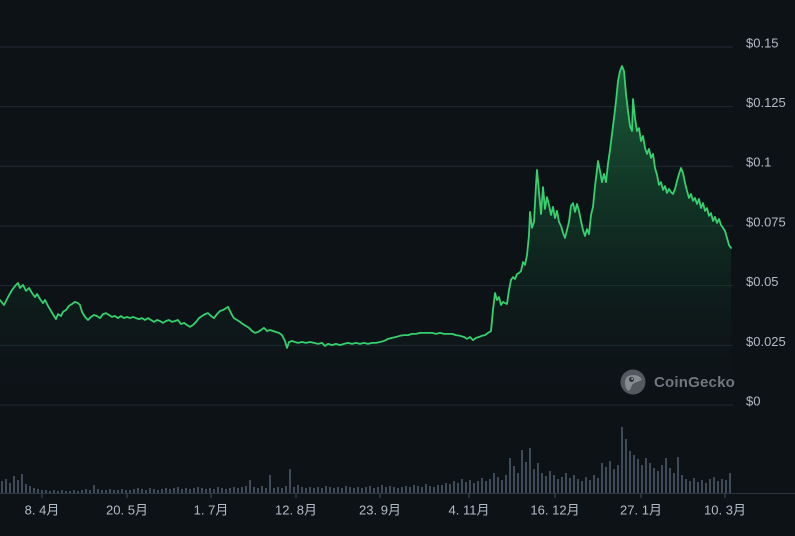 The image size is (795, 536). What do you see at coordinates (766, 341) in the screenshot?
I see `y-axis-label: $0.025` at bounding box center [766, 341].